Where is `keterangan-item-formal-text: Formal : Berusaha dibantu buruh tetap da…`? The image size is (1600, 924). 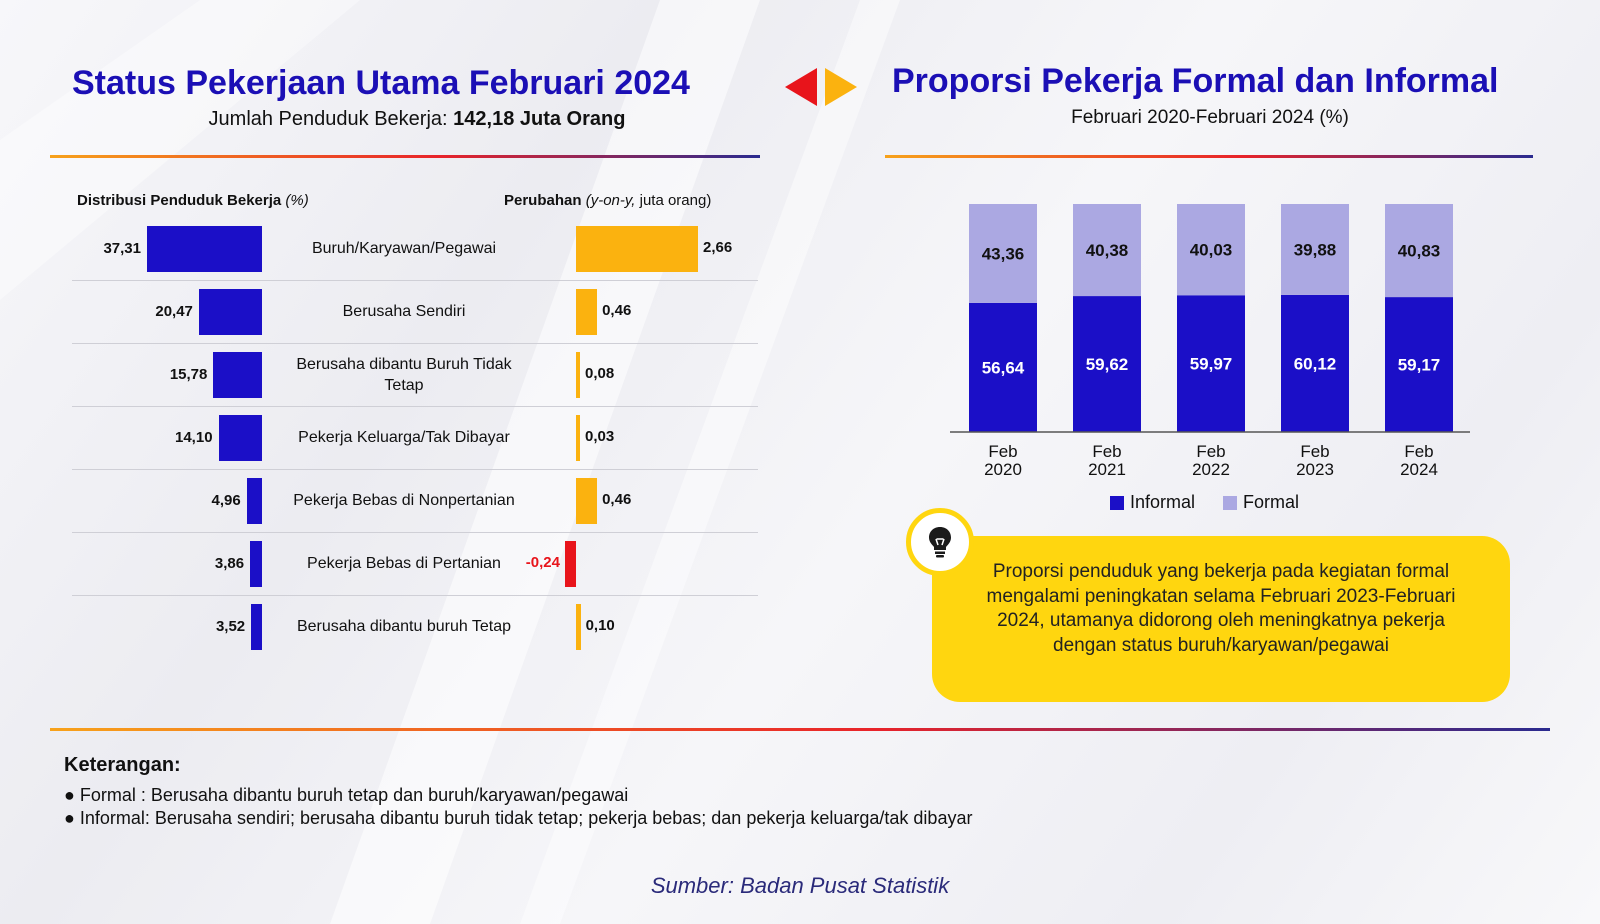
keterangan-item-formal-text: Formal : Berusaha dibantu buruh tetap da… is located at coordinates (354, 795).